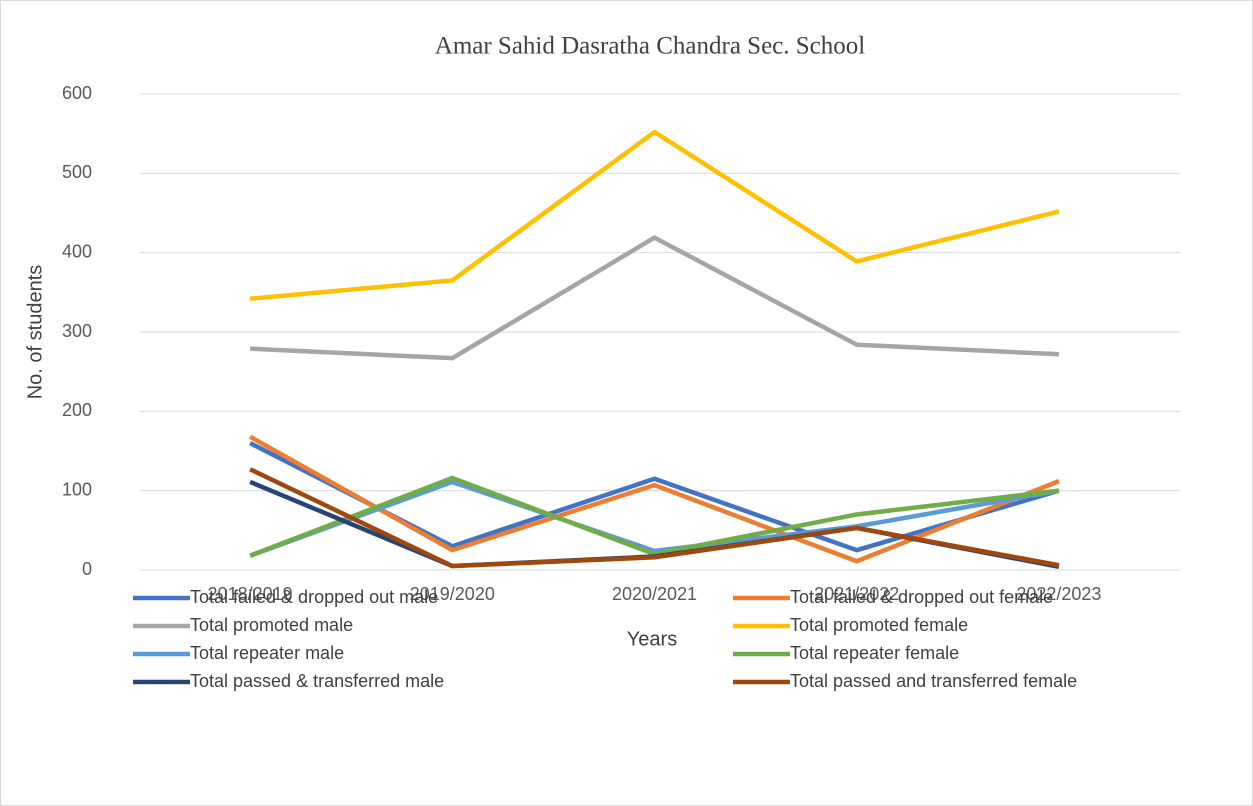 The height and width of the screenshot is (806, 1253). Describe the element at coordinates (921, 597) in the screenshot. I see `legend-label: Total failed & dropped out female` at that location.